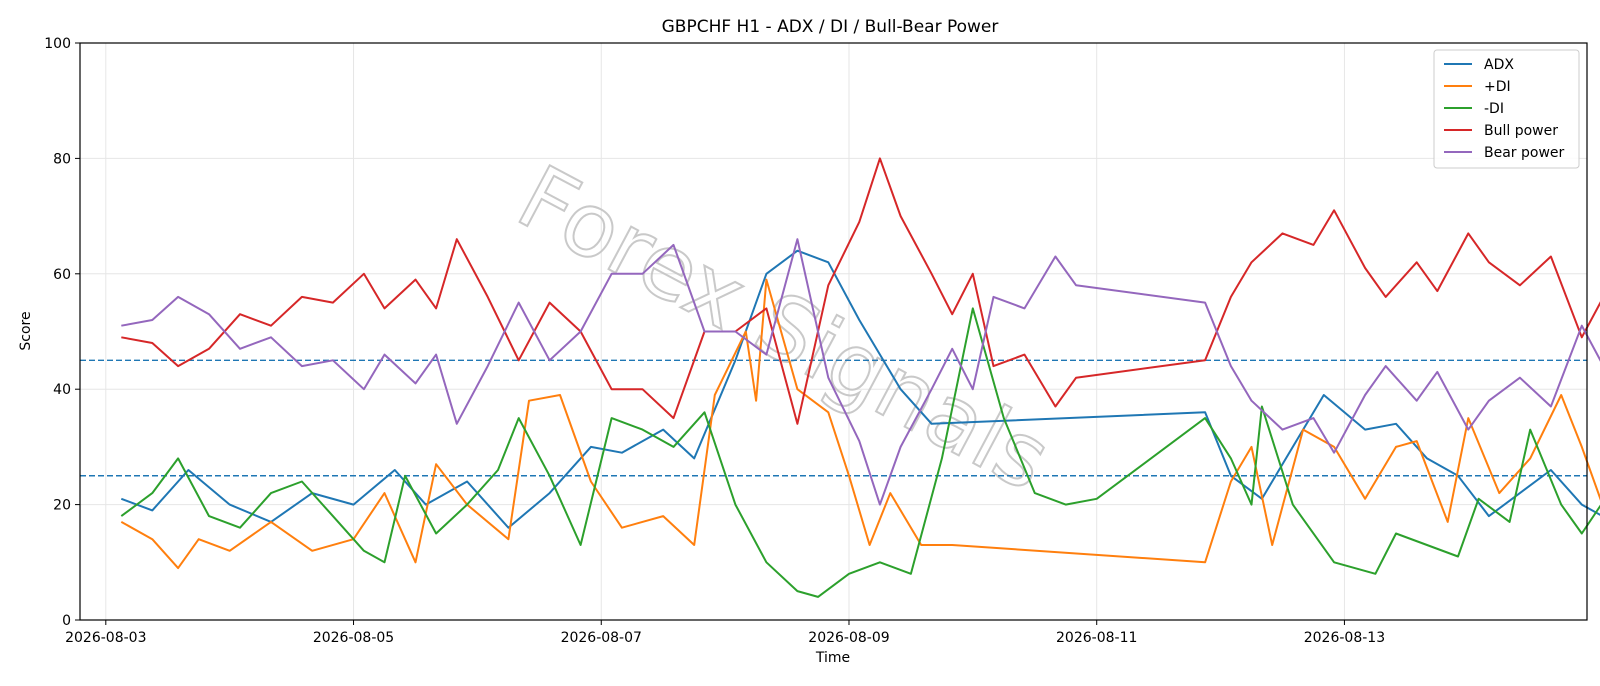 The height and width of the screenshot is (686, 1600). Describe the element at coordinates (1499, 65) in the screenshot. I see `legend-label: ADX` at that location.